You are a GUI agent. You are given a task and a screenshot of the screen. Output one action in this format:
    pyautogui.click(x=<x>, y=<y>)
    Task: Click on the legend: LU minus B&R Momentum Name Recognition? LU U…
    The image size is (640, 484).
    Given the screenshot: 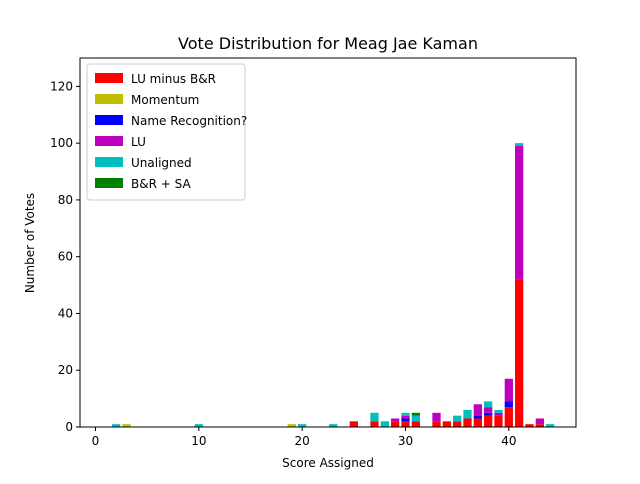 What is the action you would take?
    pyautogui.click(x=166, y=132)
    